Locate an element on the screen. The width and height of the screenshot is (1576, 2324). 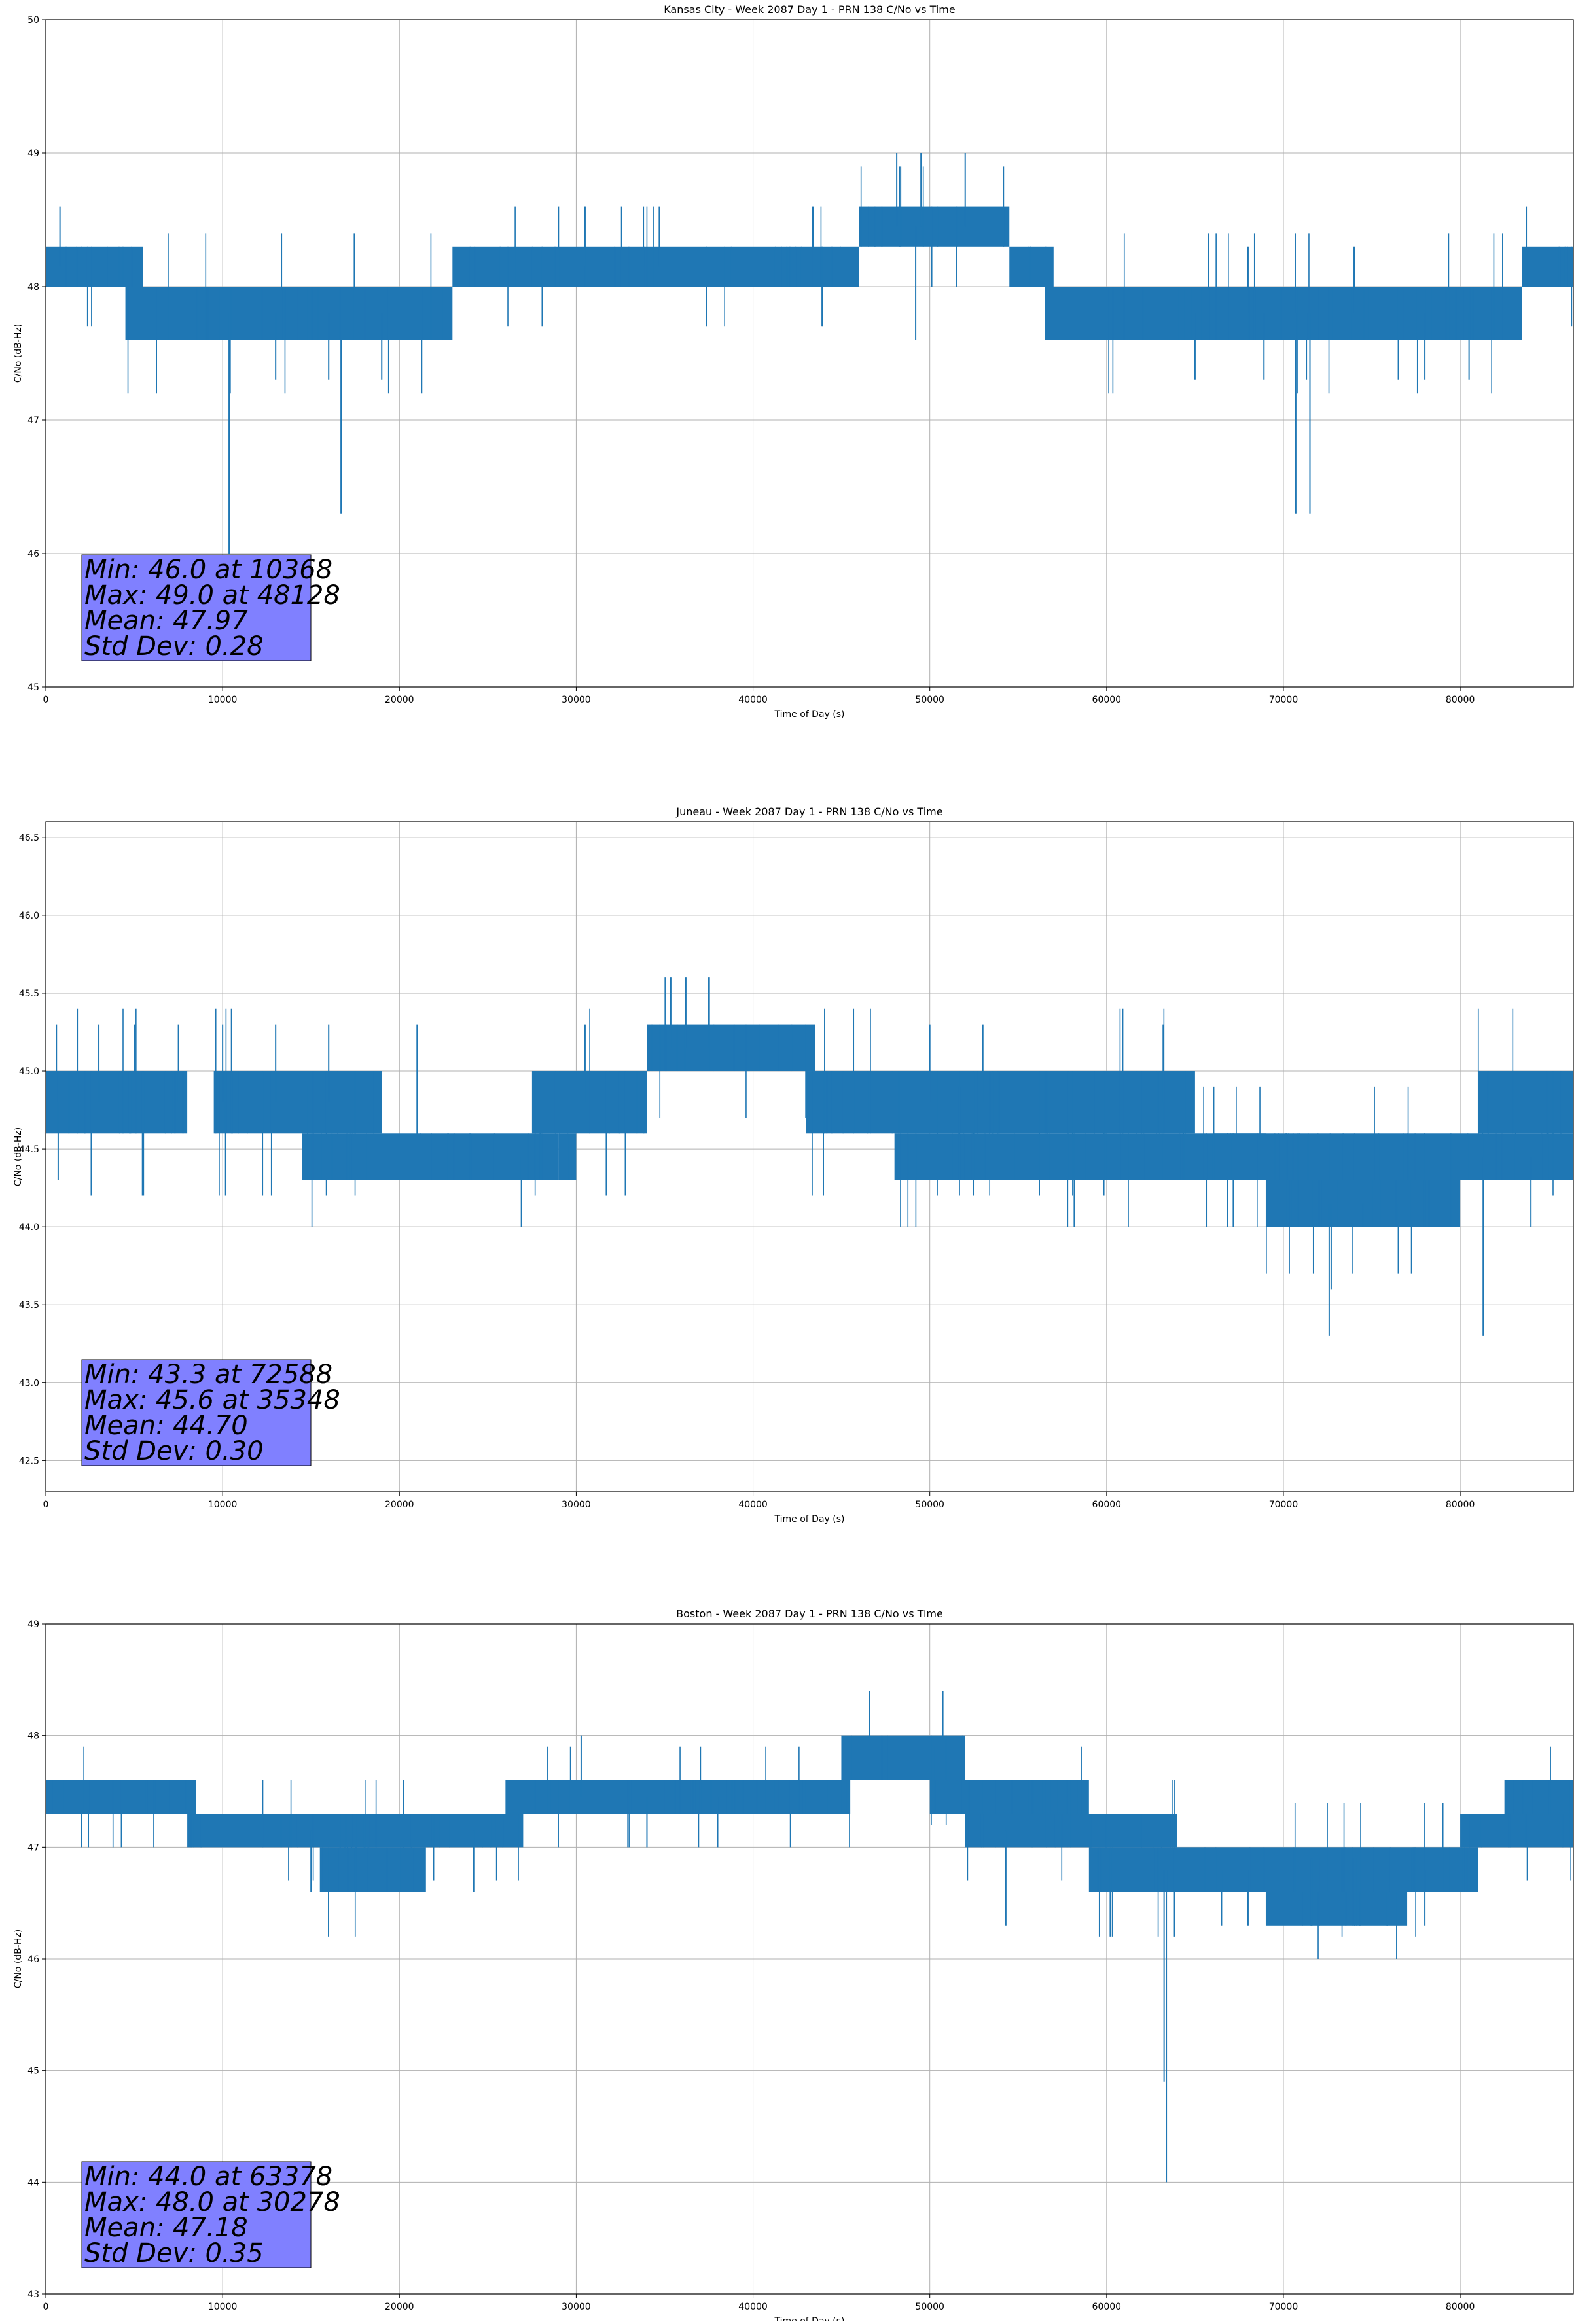
stats-line: Max: 49.0 at 48128 is located at coordinates (212, 595).